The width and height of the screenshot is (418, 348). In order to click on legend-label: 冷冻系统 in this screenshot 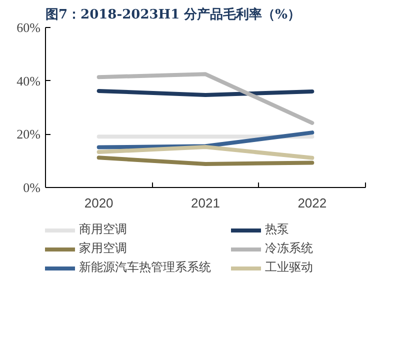, I will do `click(289, 248)`.